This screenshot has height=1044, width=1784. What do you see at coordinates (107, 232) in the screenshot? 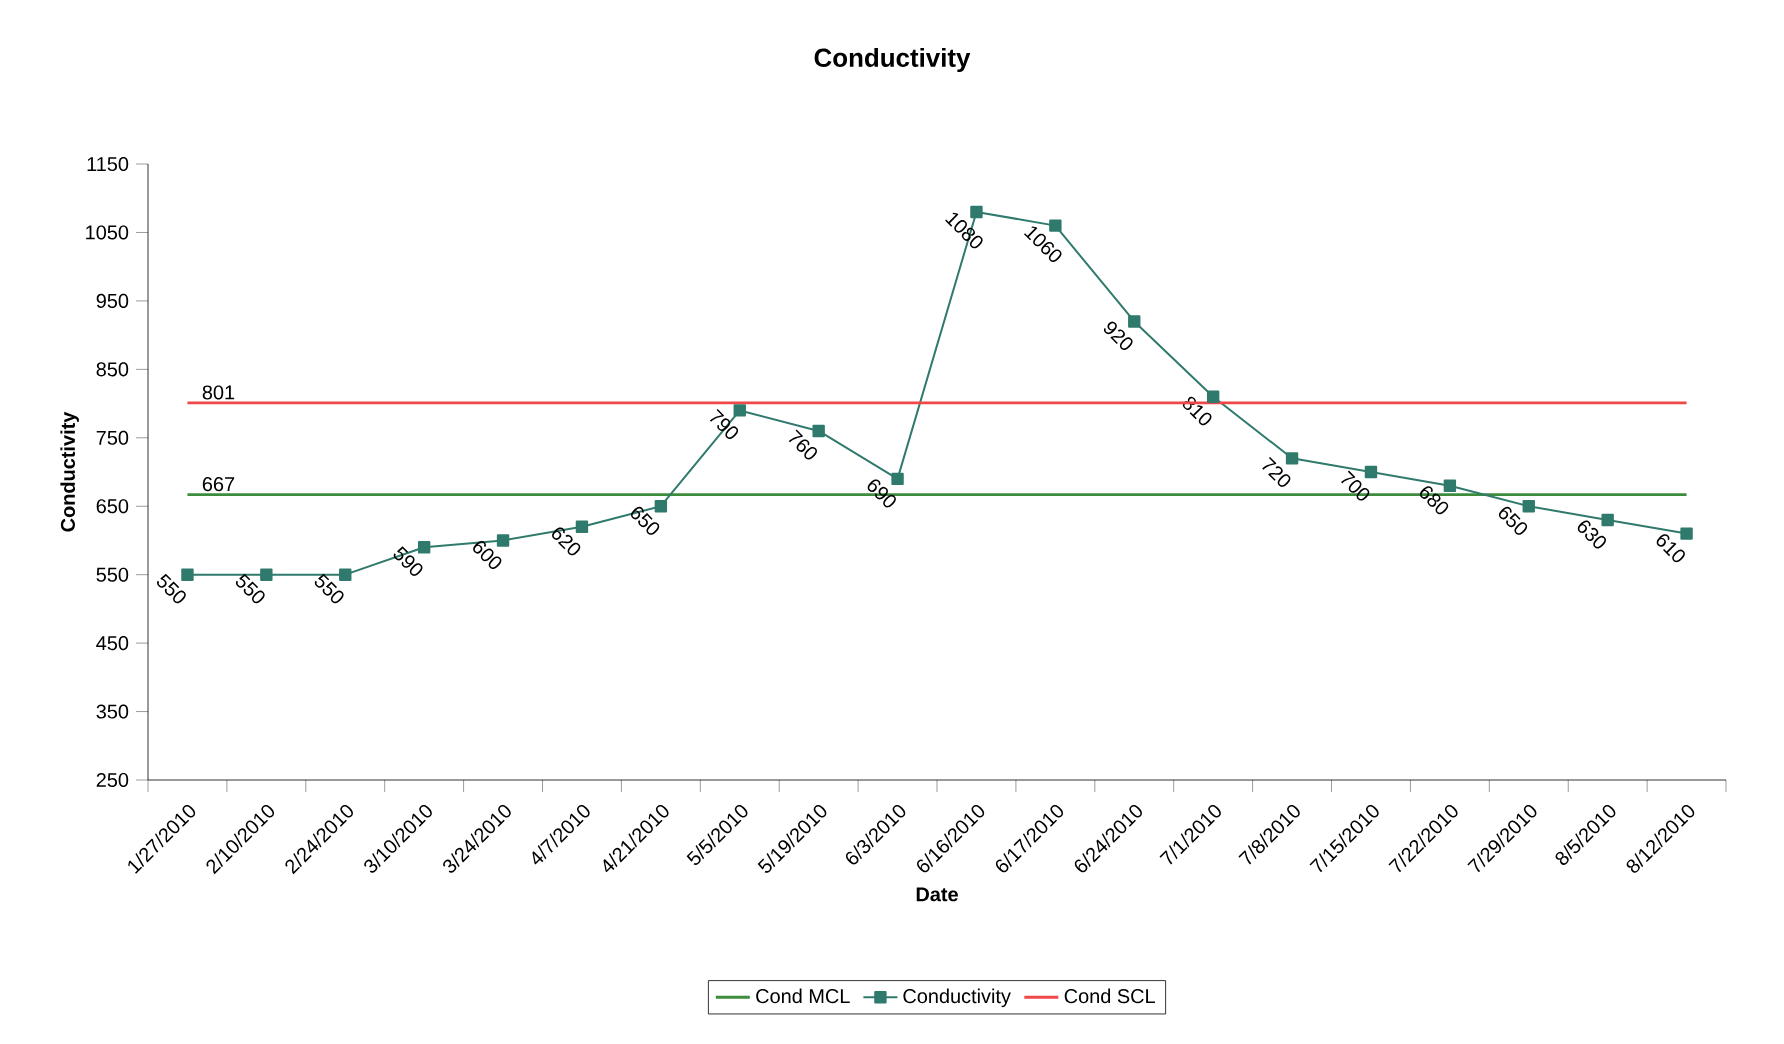
I see `y-tick-label: 1050` at bounding box center [107, 232].